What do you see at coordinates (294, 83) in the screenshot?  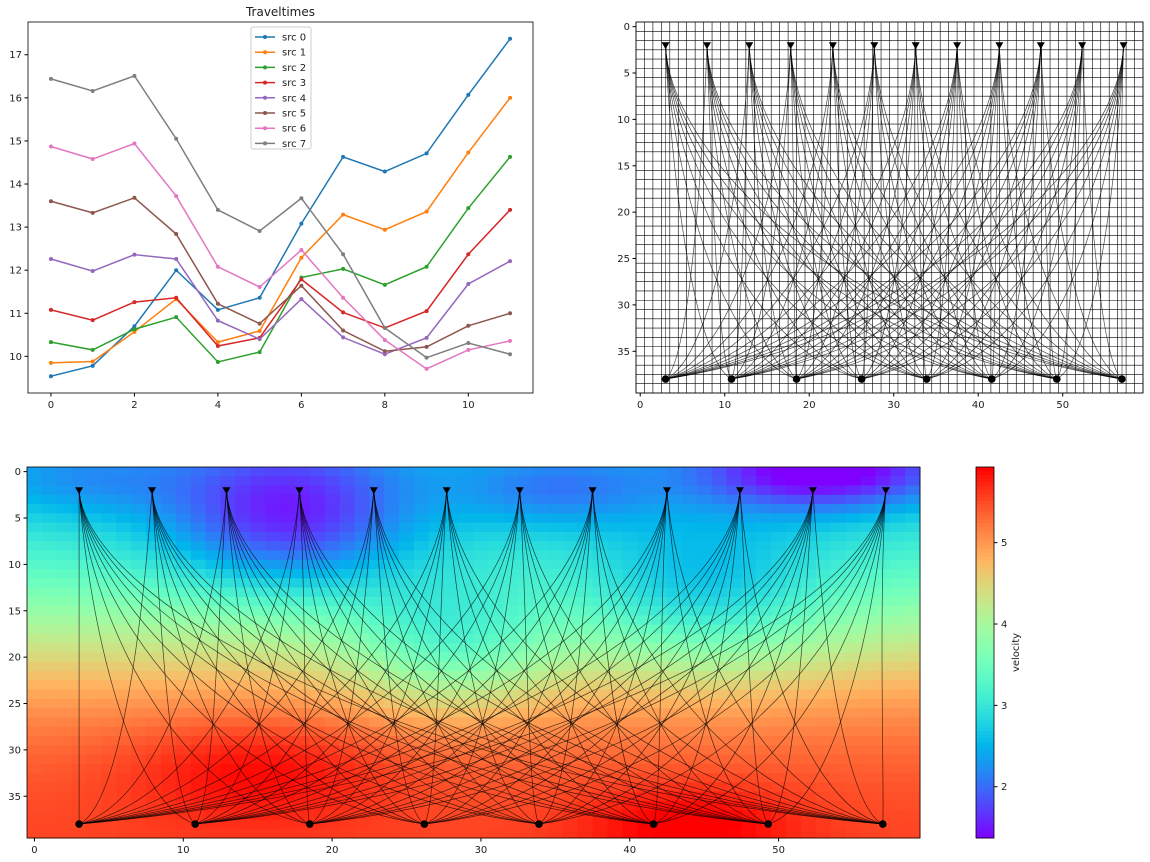 I see `legend-label: src 3` at bounding box center [294, 83].